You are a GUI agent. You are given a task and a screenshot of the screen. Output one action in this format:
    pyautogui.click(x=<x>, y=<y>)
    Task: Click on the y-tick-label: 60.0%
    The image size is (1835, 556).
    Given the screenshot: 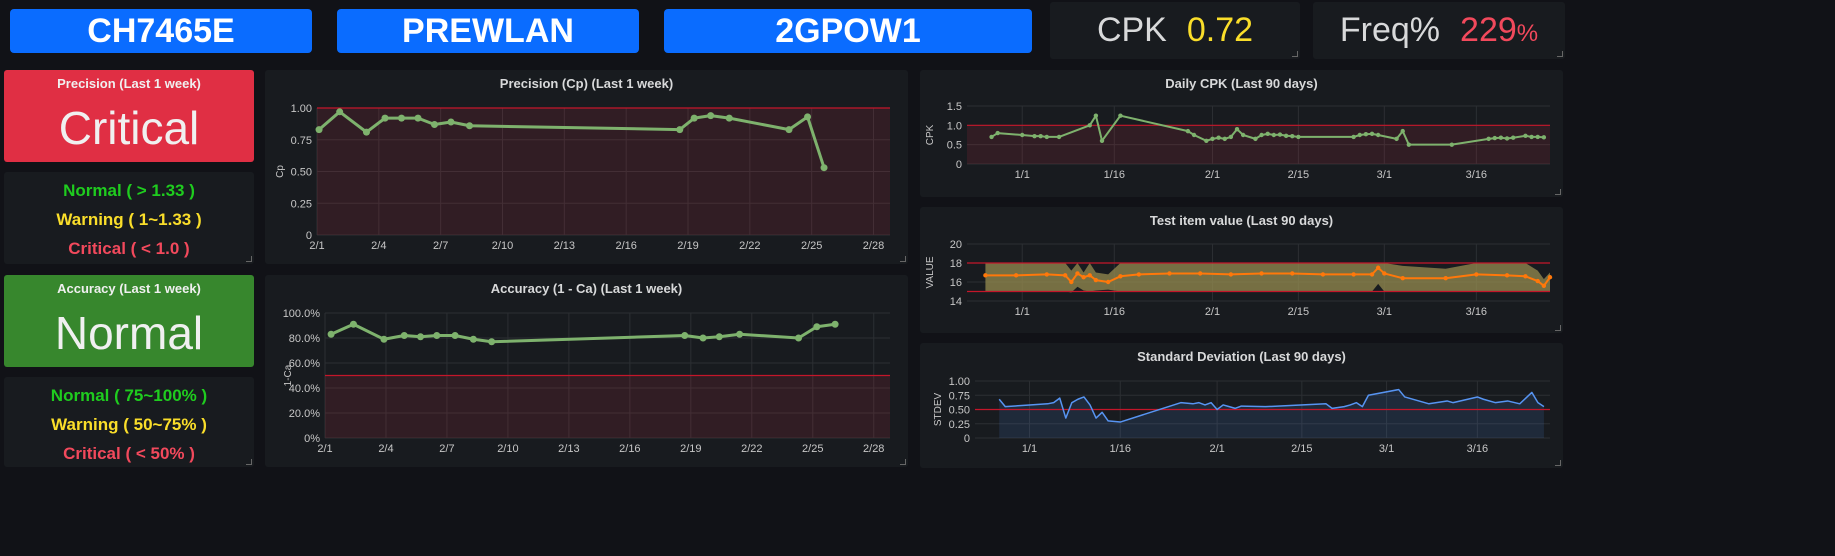 What is the action you would take?
    pyautogui.click(x=304, y=364)
    